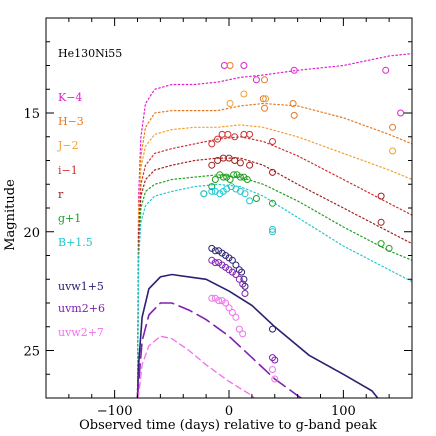  I want to click on legend-entry: B+1.5, so click(75, 242).